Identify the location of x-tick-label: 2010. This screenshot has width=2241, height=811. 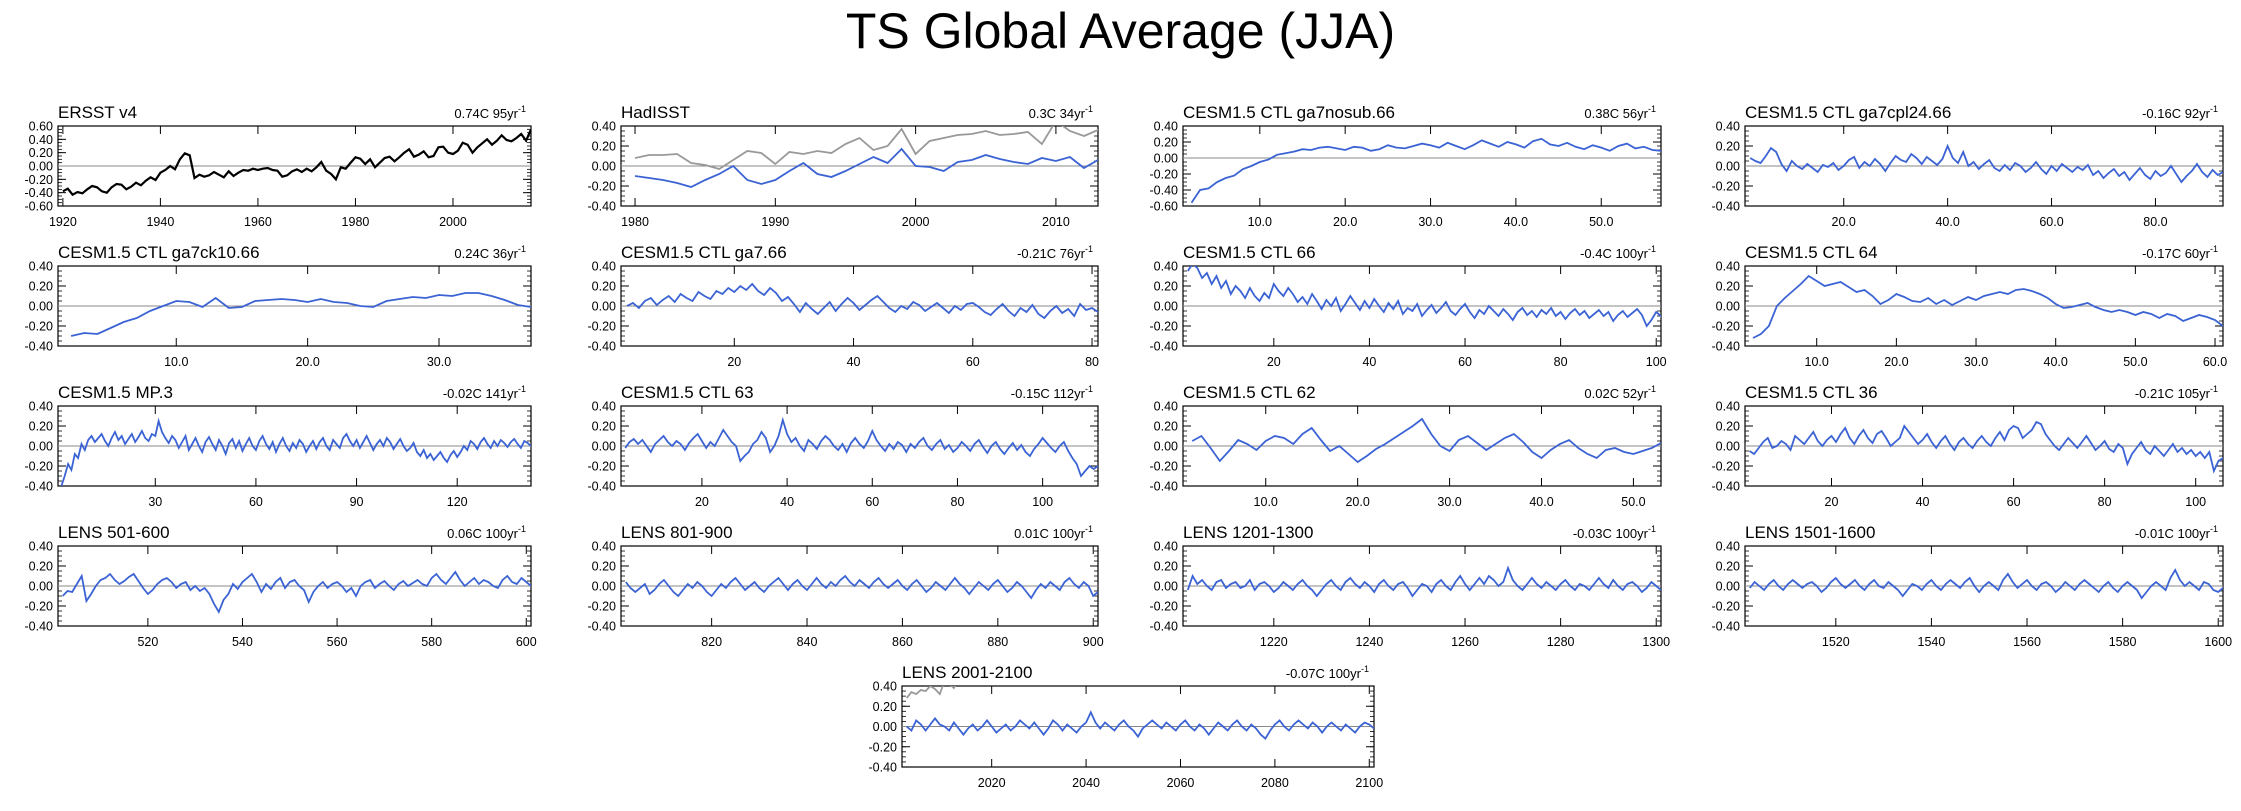
(1056, 222).